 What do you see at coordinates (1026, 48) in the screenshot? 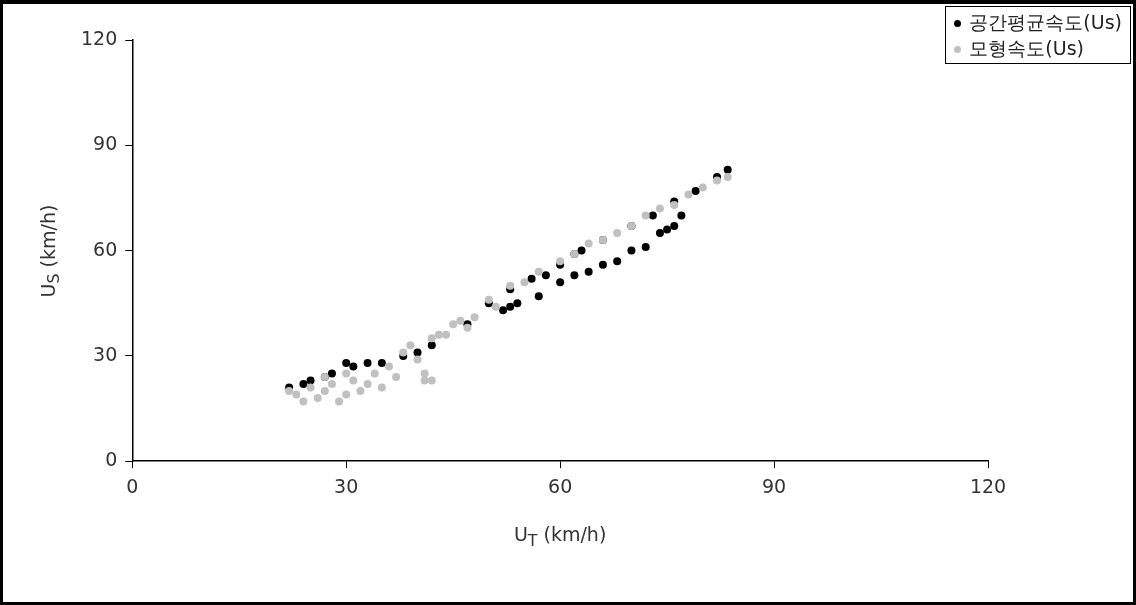
I see `legend-label: 모형속도(Us)` at bounding box center [1026, 48].